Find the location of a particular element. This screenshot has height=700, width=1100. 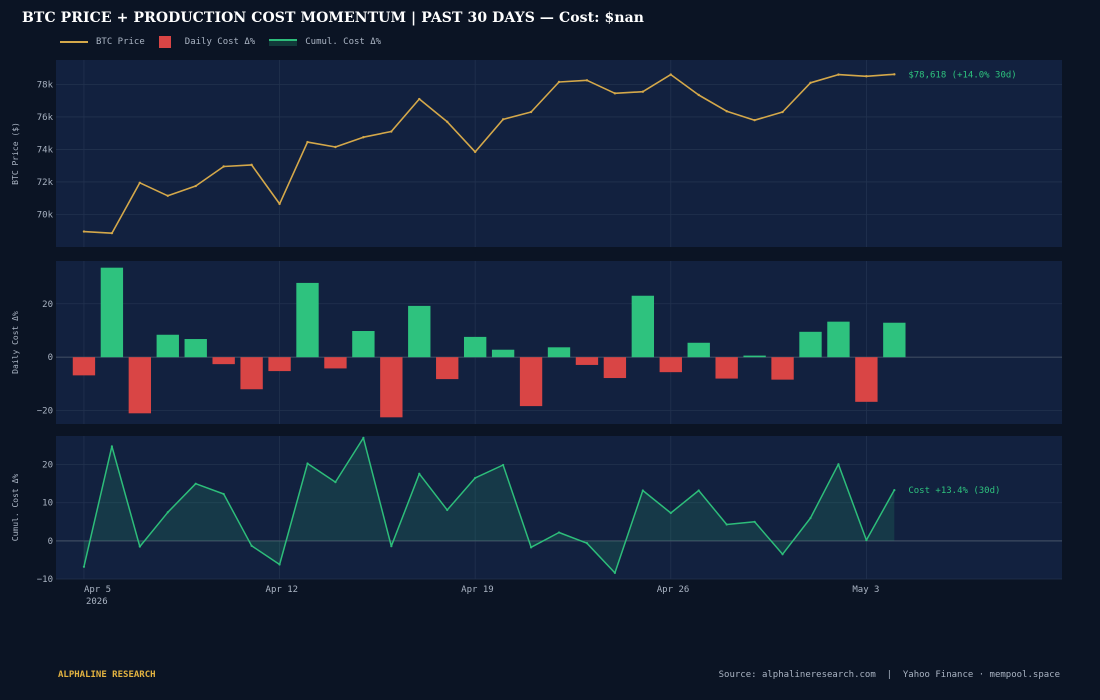

legend-item-daily: Daily Cost Δ% is located at coordinates (206, 42).